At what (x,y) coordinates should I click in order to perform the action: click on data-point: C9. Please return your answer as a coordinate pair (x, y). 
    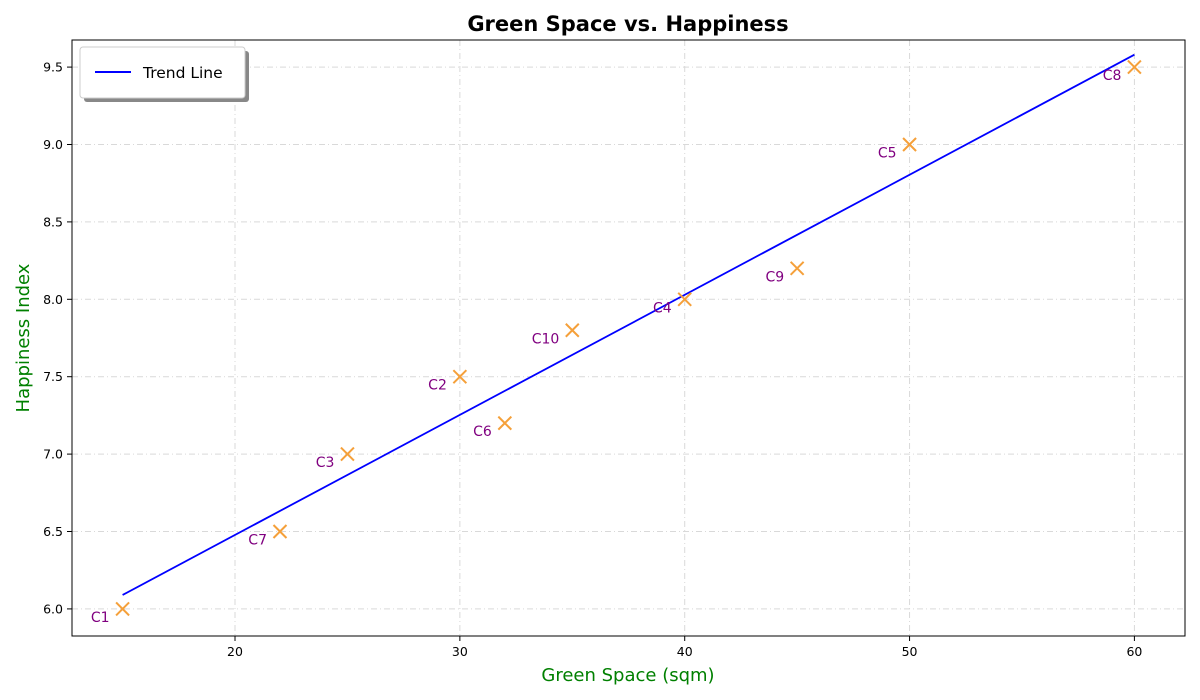
    Looking at the image, I should click on (785, 273).